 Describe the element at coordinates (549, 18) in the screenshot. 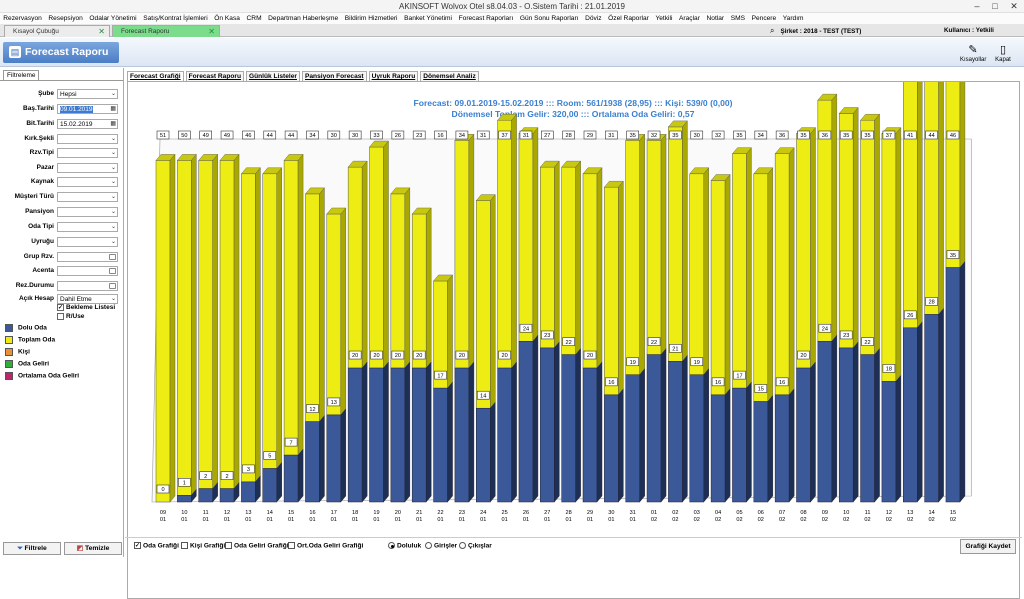

I see `menu-item: Gün Sonu Raporları` at that location.